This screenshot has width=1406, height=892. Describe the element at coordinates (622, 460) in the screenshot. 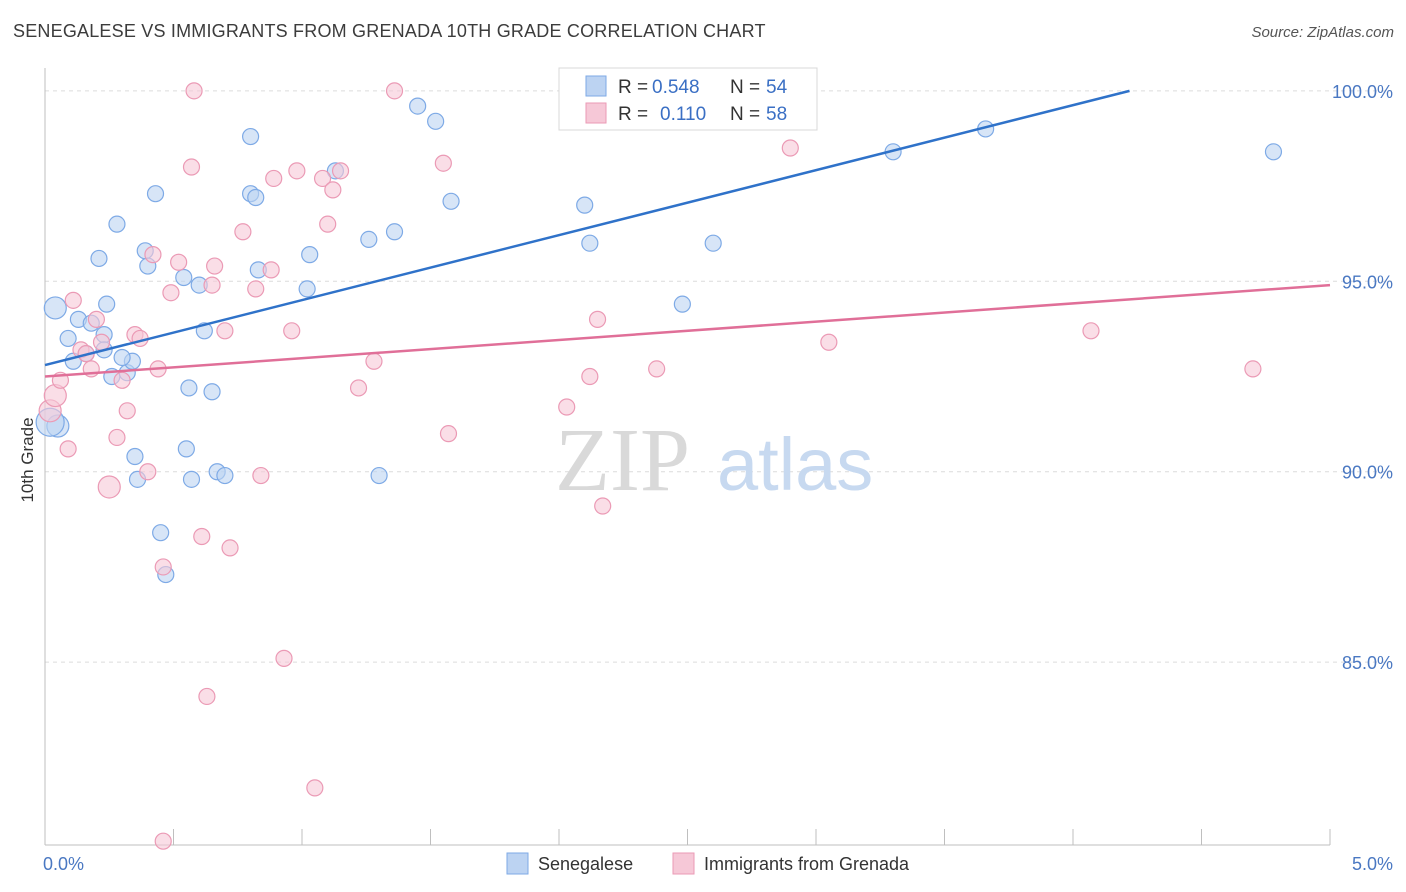

I see `watermark-zip: ZIP` at that location.